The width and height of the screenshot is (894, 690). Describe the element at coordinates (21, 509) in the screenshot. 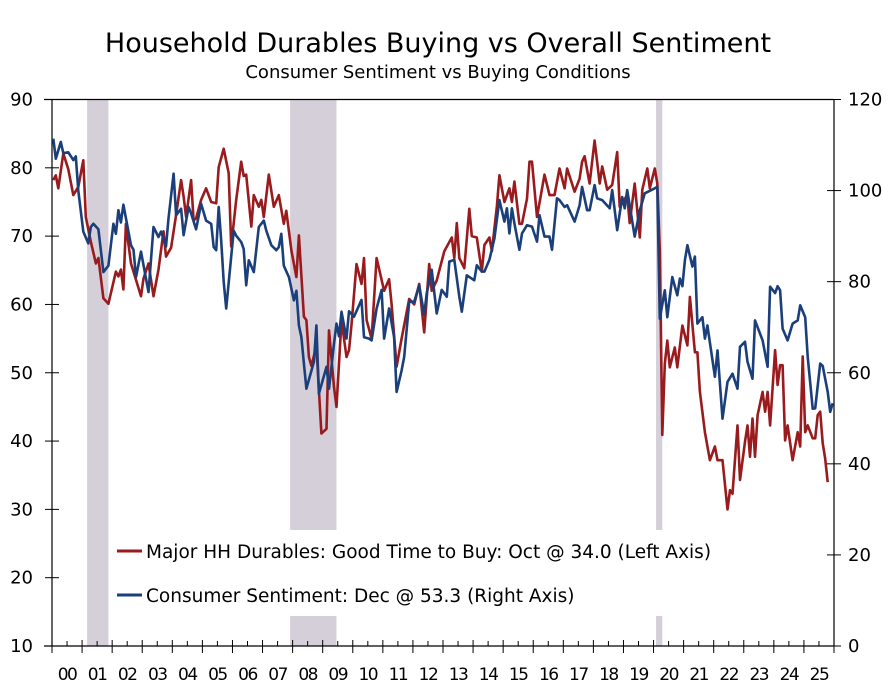

I see `left-axis-tick-label: 30` at that location.